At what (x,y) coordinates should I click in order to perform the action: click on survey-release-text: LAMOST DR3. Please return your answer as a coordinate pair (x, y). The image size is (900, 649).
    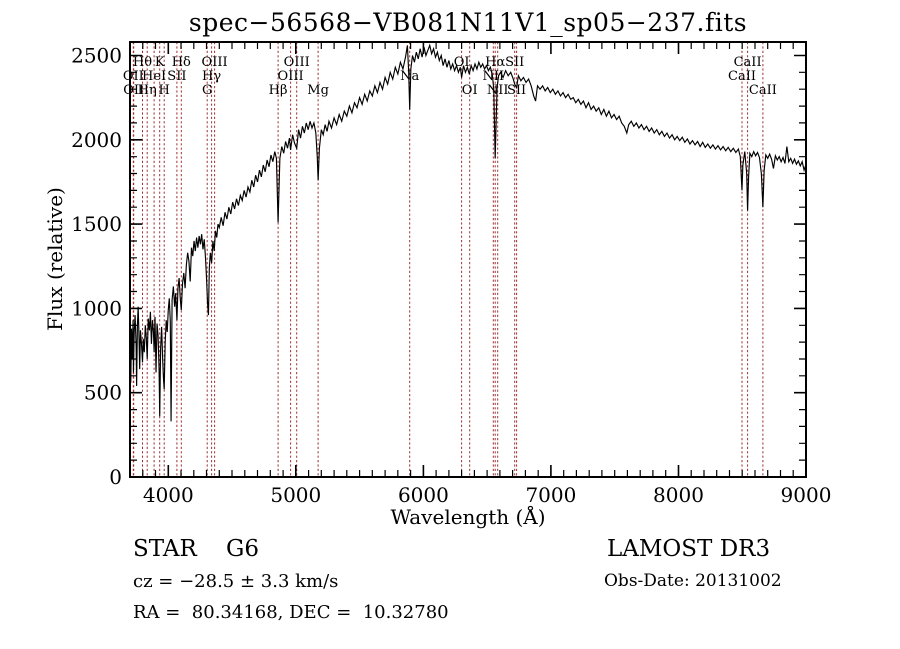
    Looking at the image, I should click on (689, 549).